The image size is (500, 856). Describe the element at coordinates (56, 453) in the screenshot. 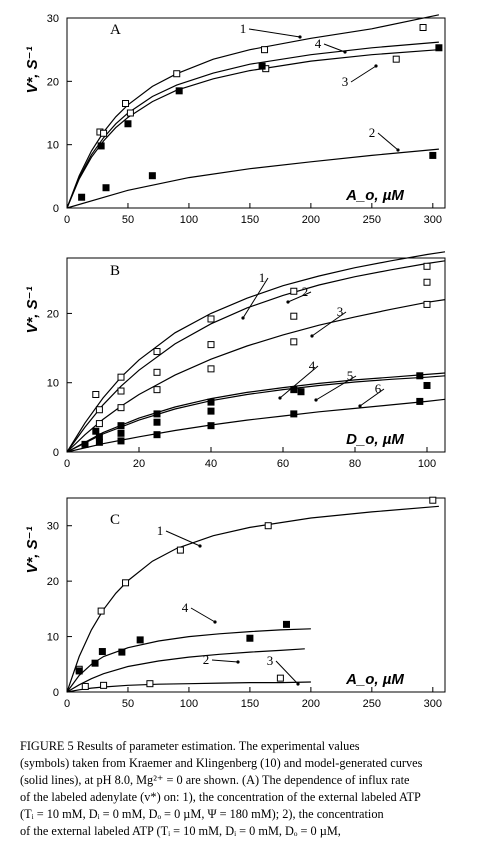

I see `y-tick-label: 0` at that location.